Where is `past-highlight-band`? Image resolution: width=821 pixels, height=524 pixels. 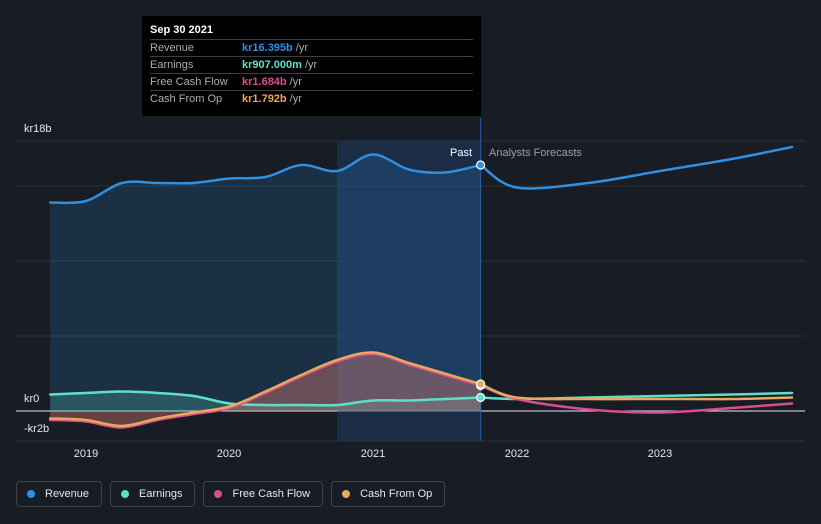
past-highlight-band is located at coordinates (409, 291).